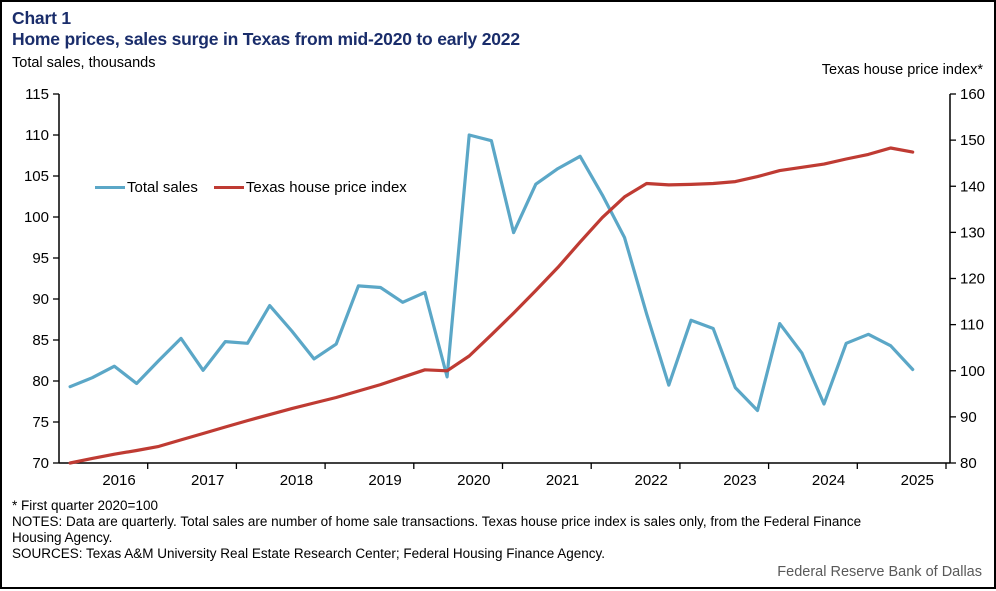 The width and height of the screenshot is (996, 591). What do you see at coordinates (228, 187) in the screenshot?
I see `hpi-line-swatch` at bounding box center [228, 187].